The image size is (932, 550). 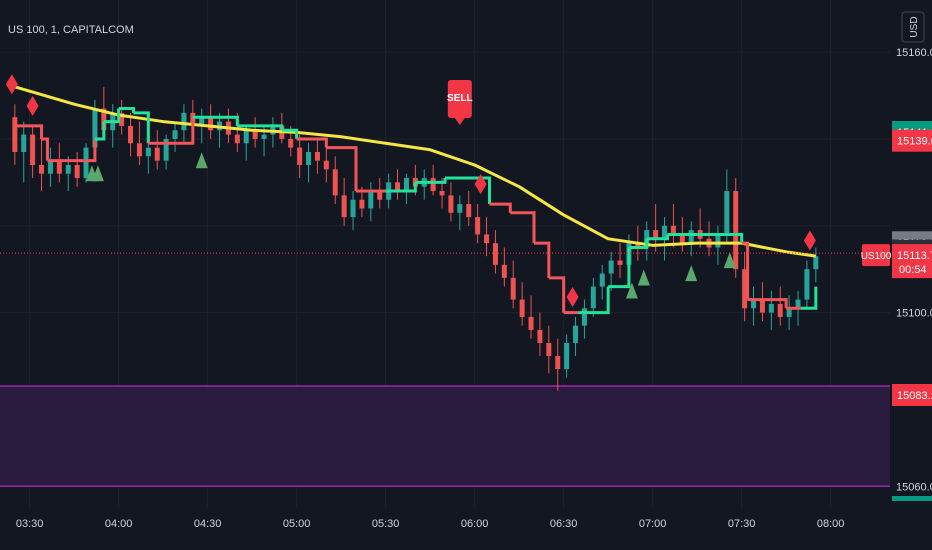 I want to click on price-tag-5: 15083.1, so click(x=912, y=394).